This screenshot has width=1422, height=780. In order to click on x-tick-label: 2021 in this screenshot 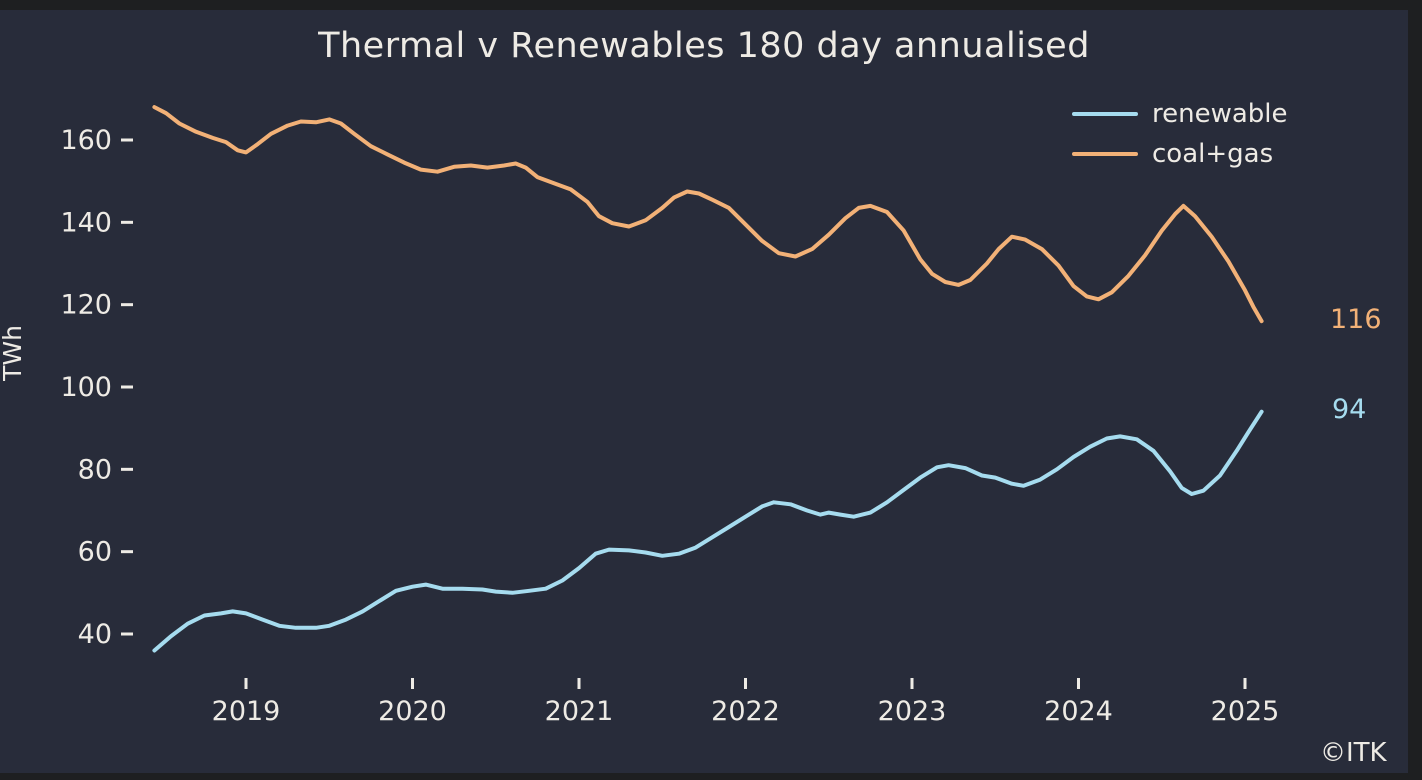, I will do `click(579, 711)`.